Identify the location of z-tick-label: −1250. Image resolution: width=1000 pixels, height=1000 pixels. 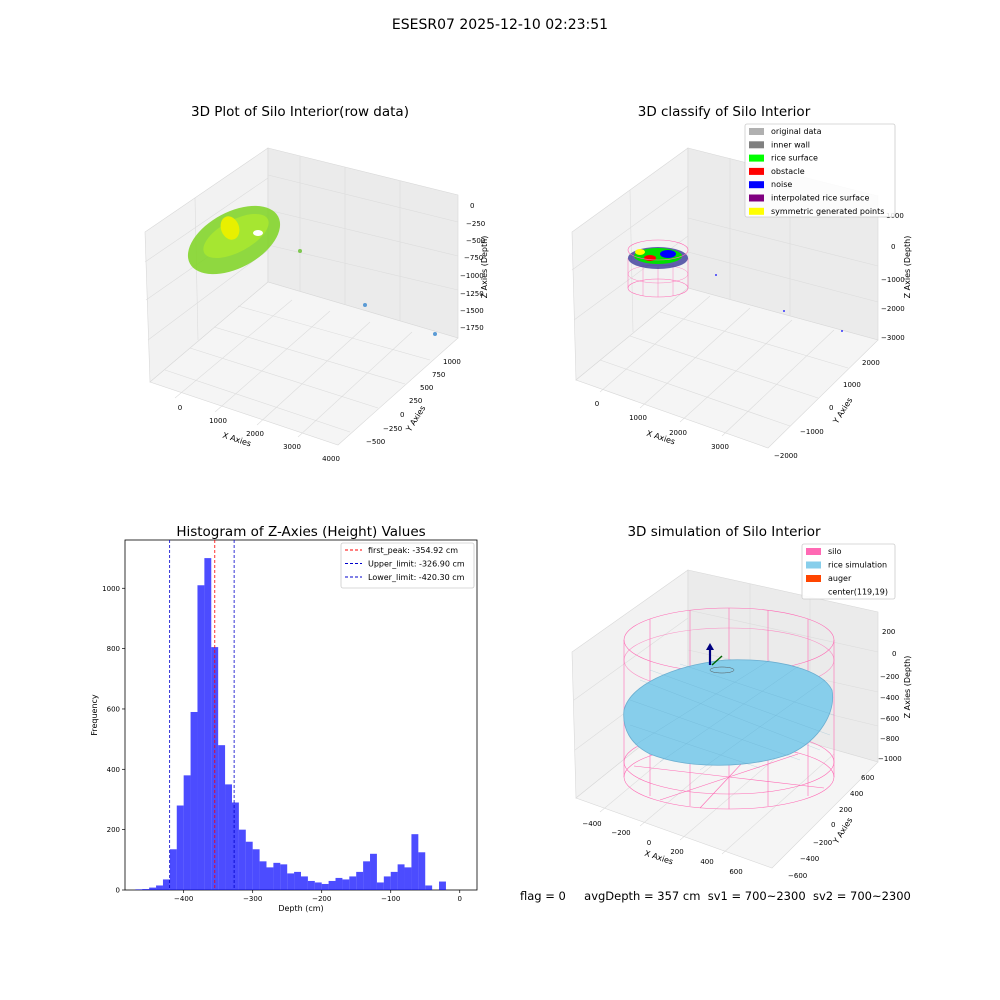
(472, 294).